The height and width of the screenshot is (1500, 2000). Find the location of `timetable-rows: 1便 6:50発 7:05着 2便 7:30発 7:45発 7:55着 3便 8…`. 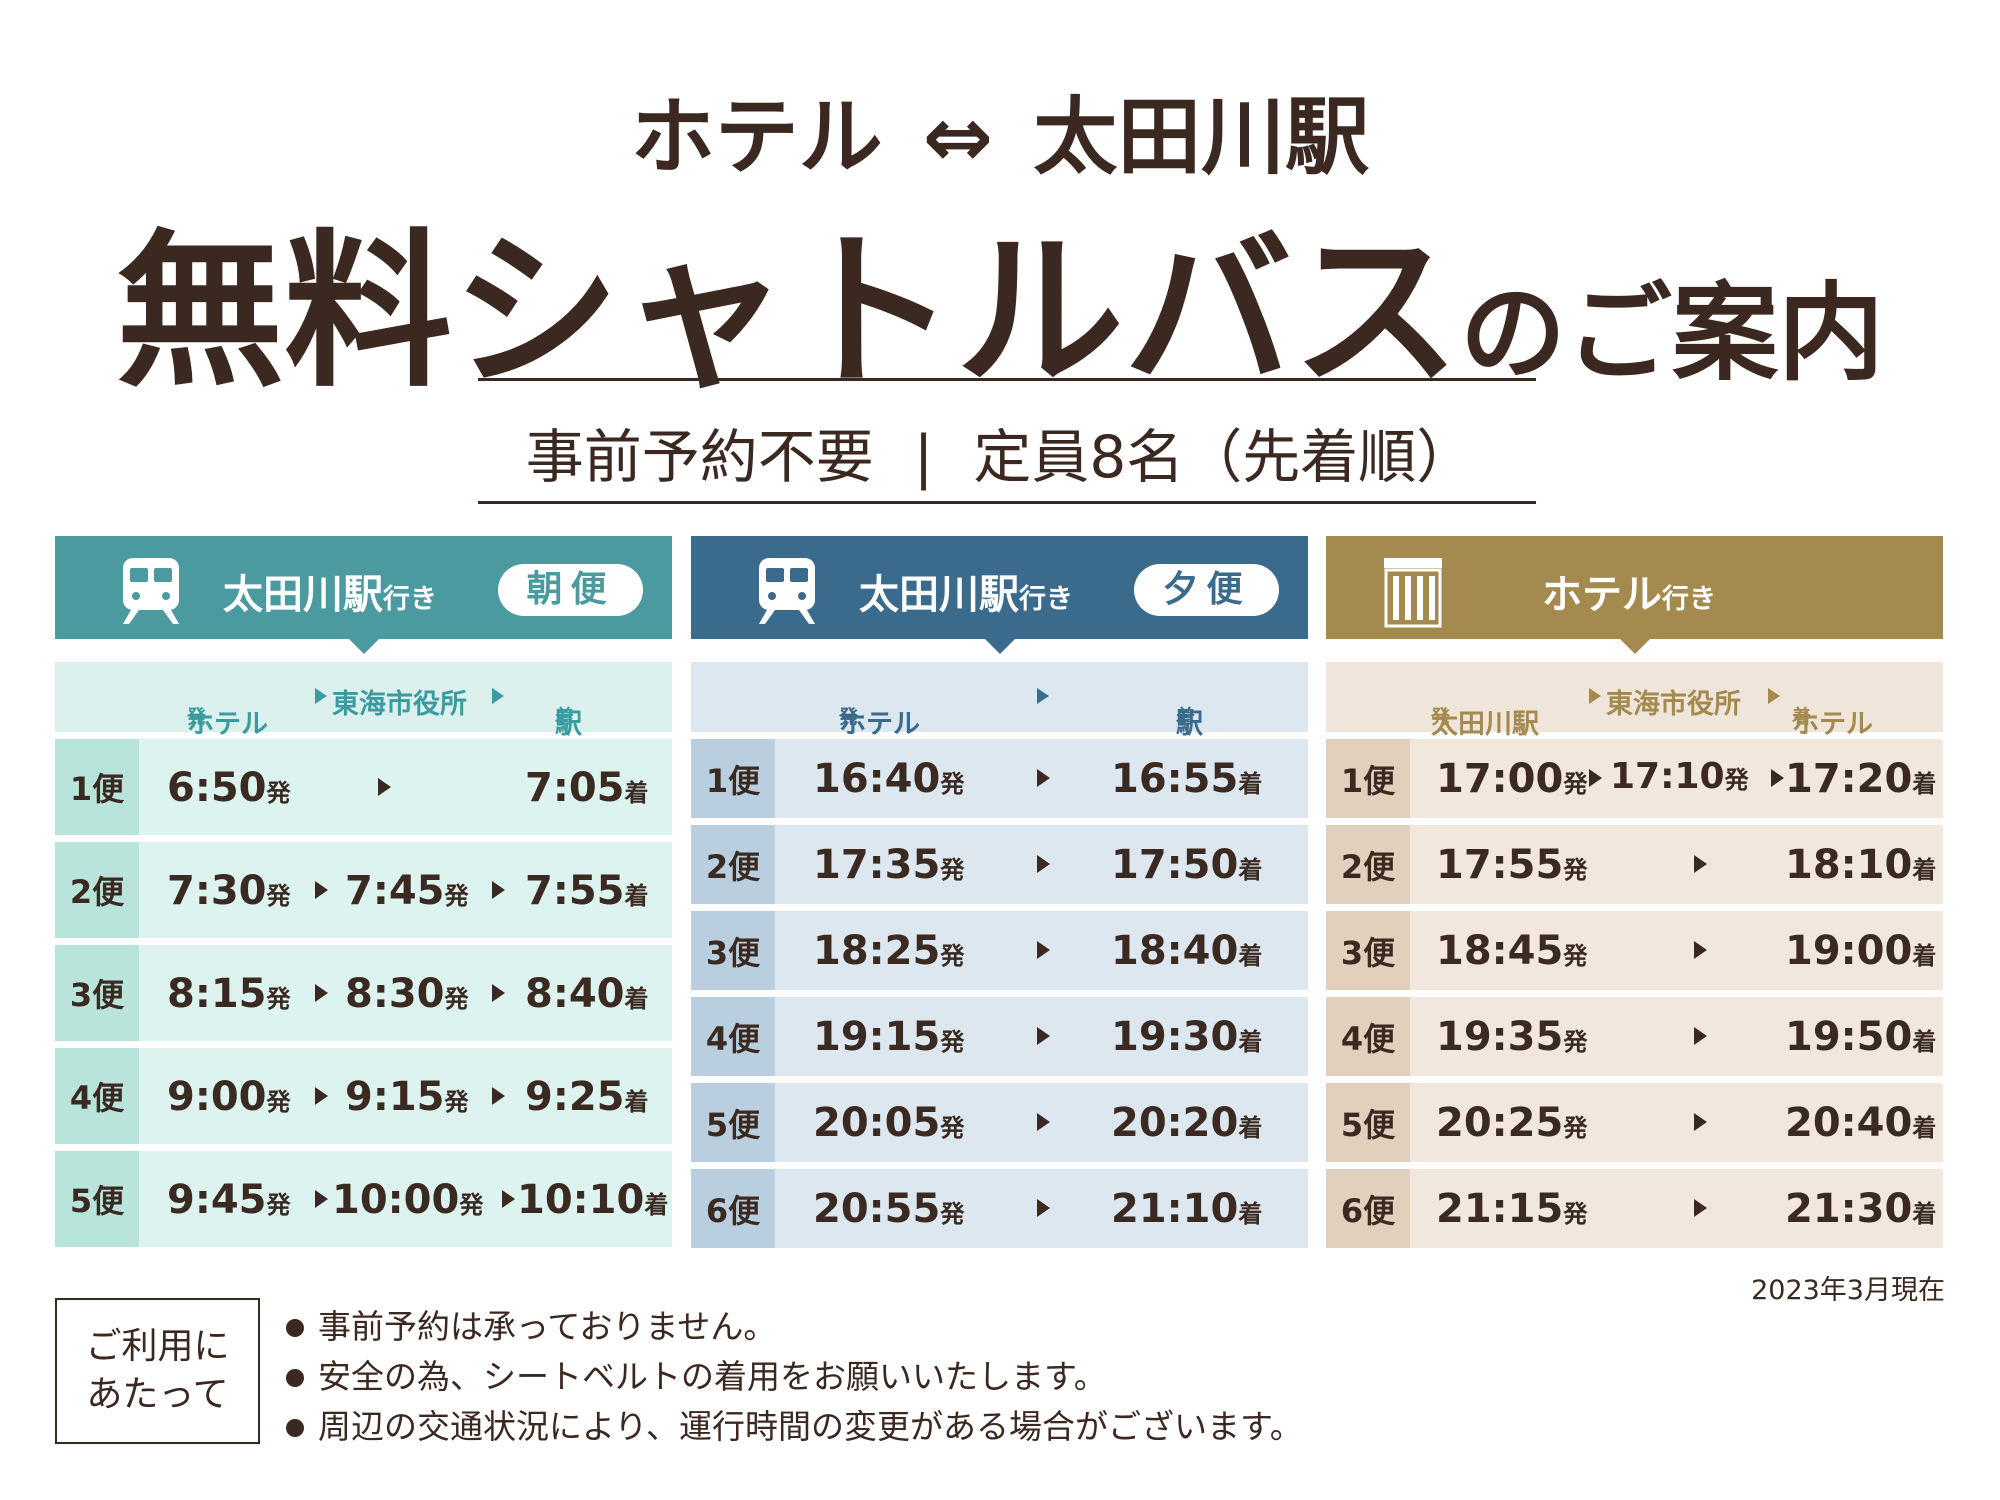

timetable-rows: 1便 6:50発 7:05着 2便 7:30発 7:45発 7:55着 3便 8… is located at coordinates (363, 993).